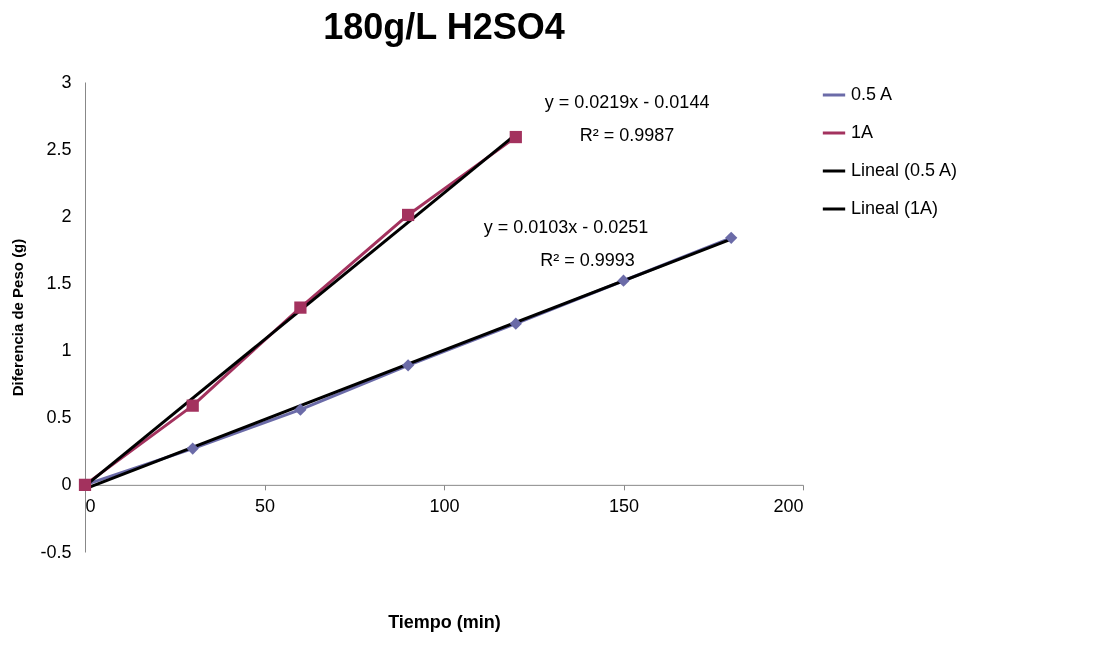 The width and height of the screenshot is (1113, 649). Describe the element at coordinates (904, 170) in the screenshot. I see `legend-label: Lineal (0.5 A)` at that location.